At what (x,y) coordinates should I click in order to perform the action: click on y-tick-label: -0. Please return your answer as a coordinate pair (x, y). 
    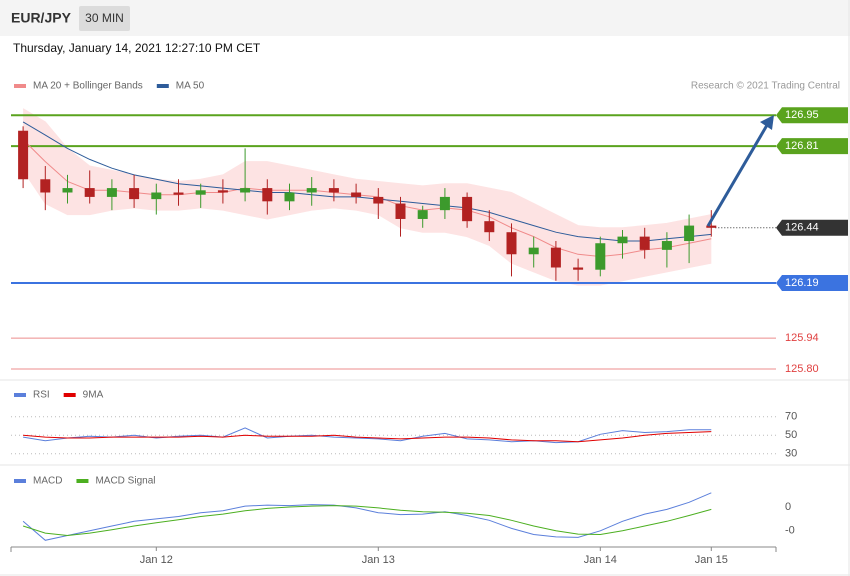
    Looking at the image, I should click on (790, 531).